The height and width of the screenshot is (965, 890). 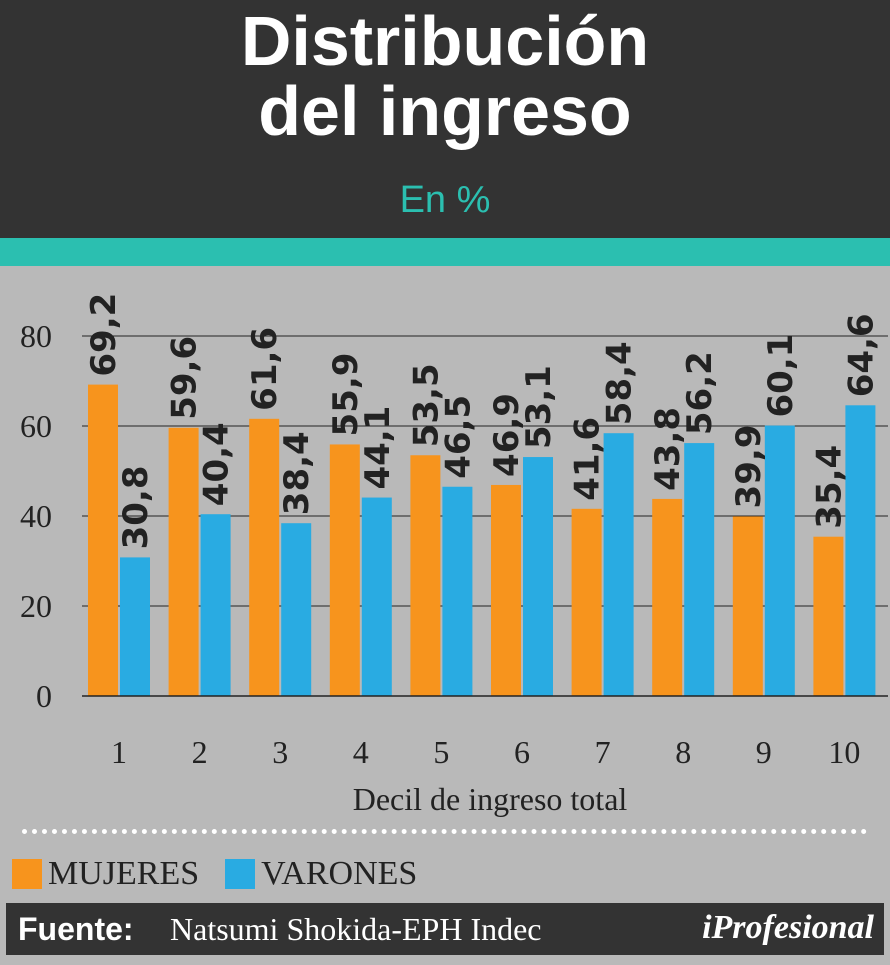 I want to click on data-label: 46,9, so click(x=507, y=435).